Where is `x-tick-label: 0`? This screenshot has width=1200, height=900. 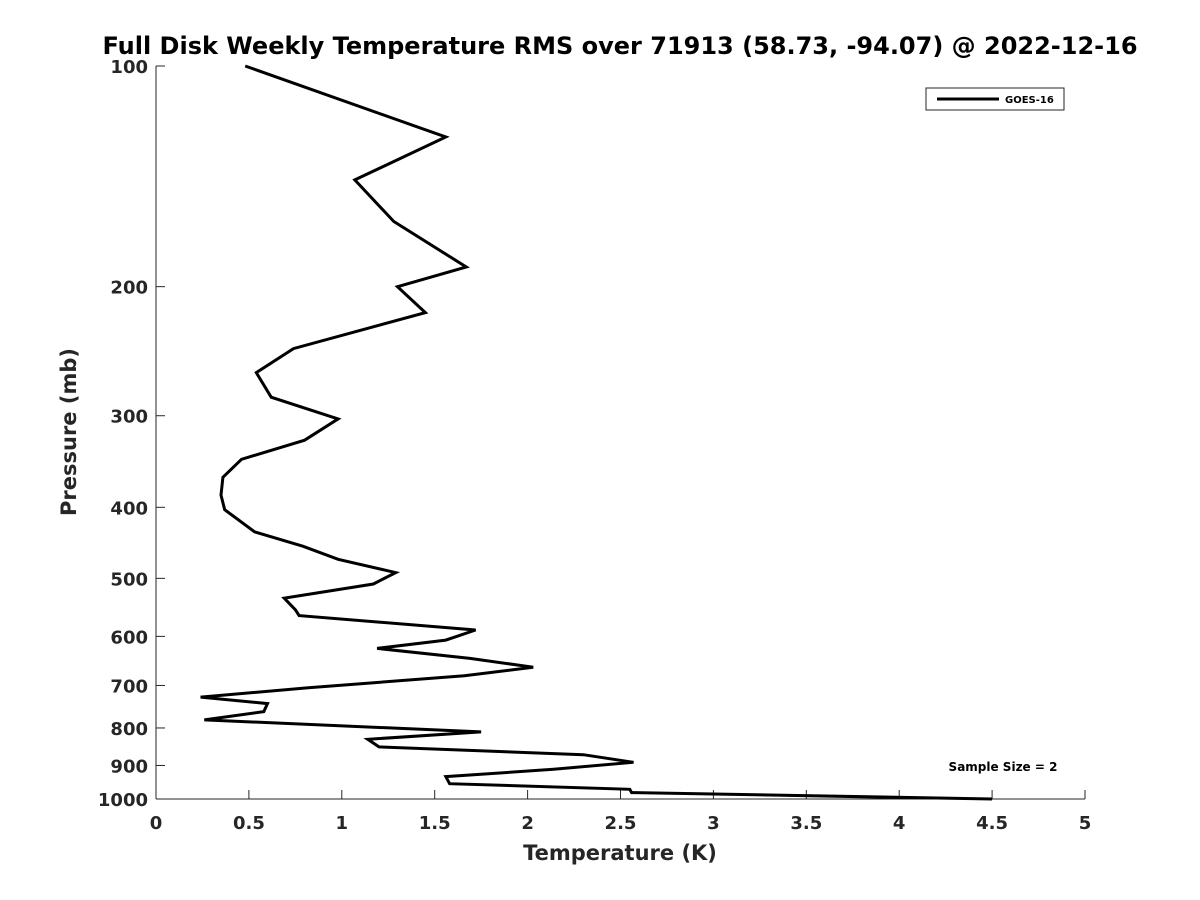
x-tick-label: 0 is located at coordinates (156, 823).